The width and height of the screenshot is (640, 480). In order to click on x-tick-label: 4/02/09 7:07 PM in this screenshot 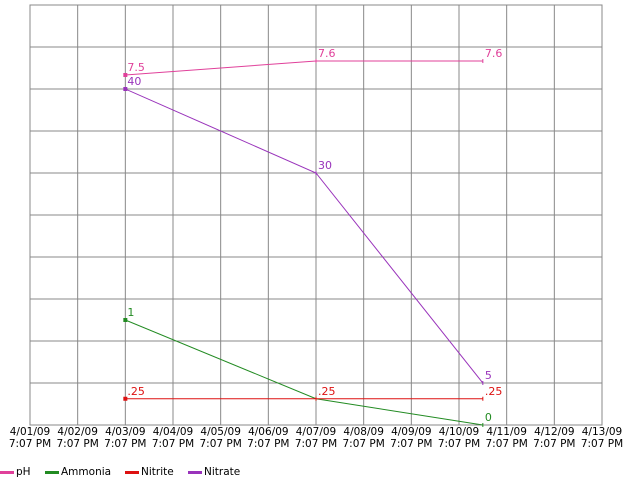, I will do `click(77, 438)`.